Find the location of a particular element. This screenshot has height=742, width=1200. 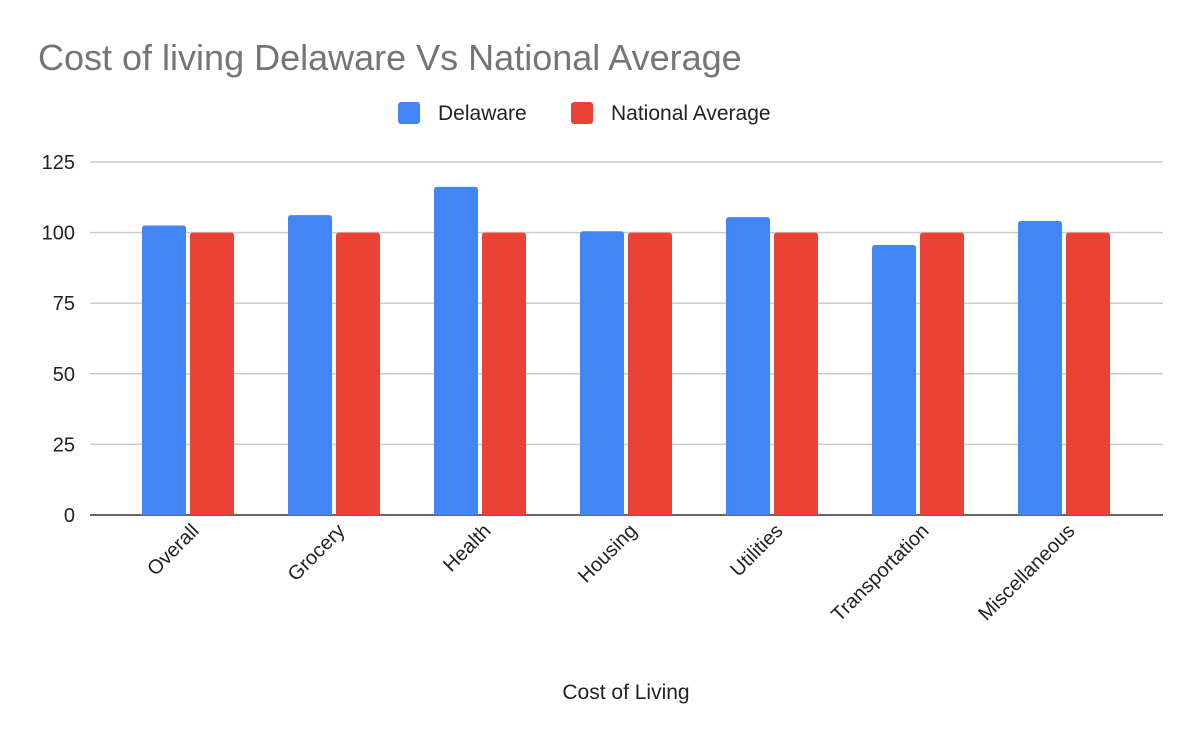

x-tick-label: Housing is located at coordinates (607, 553).